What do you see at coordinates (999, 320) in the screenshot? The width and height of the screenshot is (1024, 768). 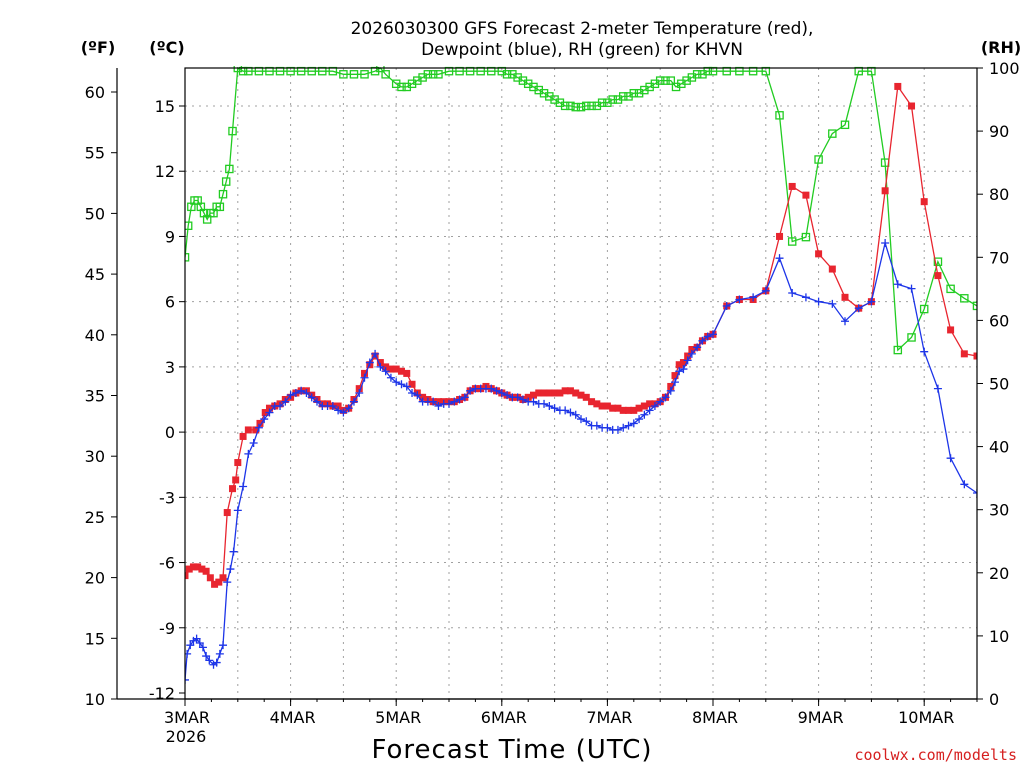 I see `rh-tick-label: 60` at bounding box center [999, 320].